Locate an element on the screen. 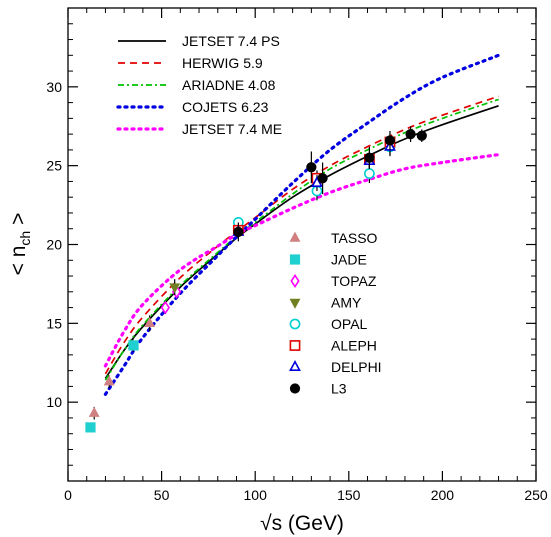 This screenshot has height=537, width=551. legend-point-label: TOPAZ is located at coordinates (354, 281).